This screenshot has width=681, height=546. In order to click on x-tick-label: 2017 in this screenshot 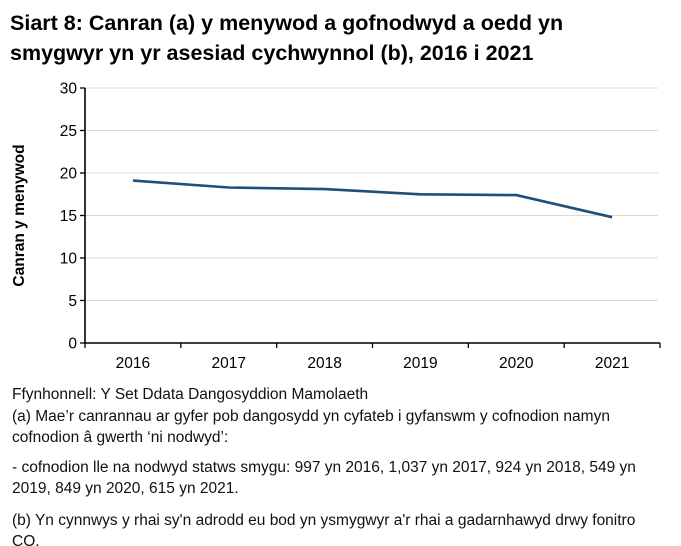, I will do `click(229, 363)`.